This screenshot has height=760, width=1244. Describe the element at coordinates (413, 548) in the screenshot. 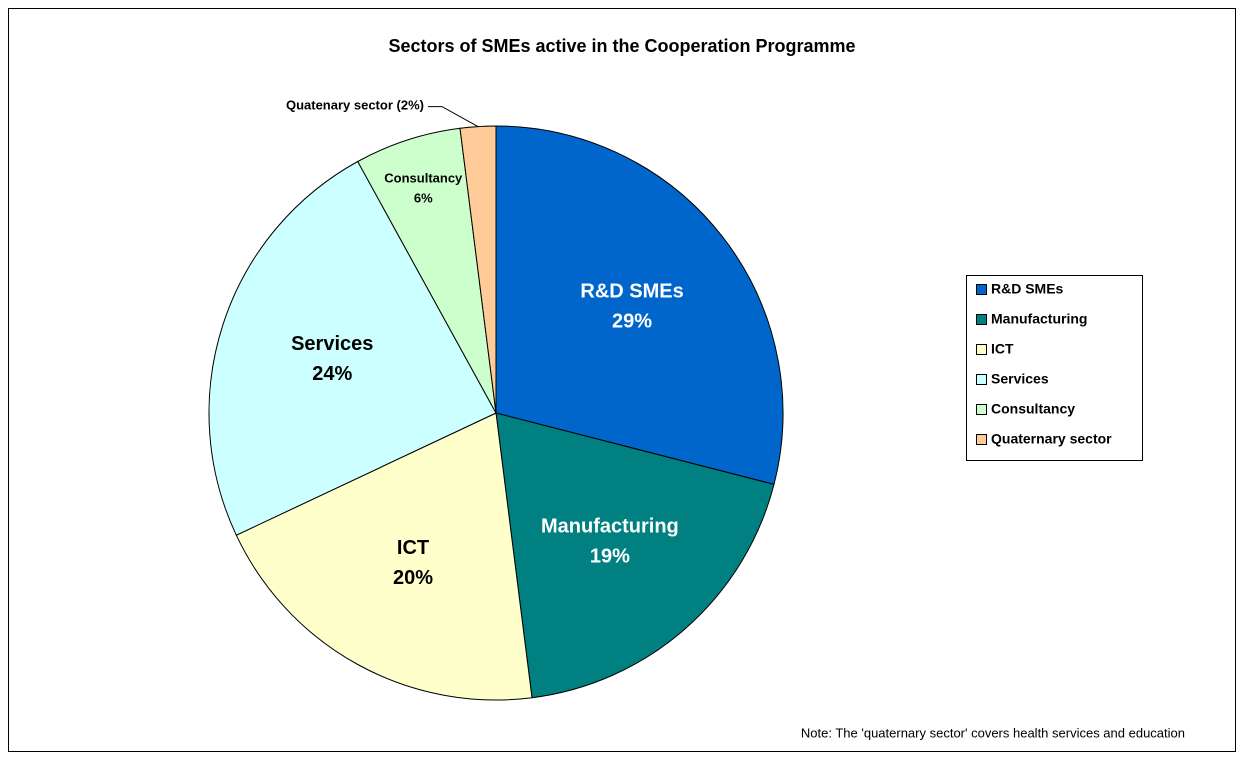

I see `slice-label: ICT` at that location.